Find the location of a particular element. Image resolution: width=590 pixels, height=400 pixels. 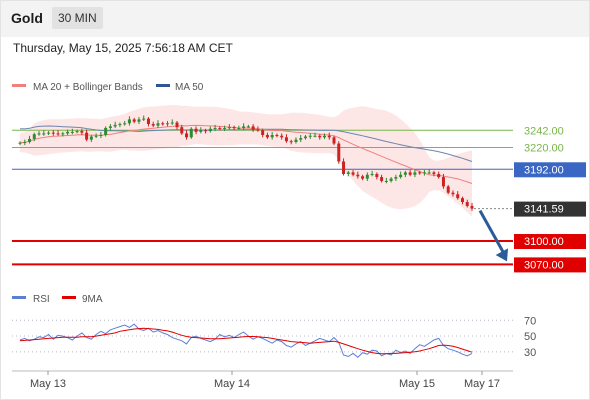

level-label-3070-00: 3070.00 is located at coordinates (544, 265).